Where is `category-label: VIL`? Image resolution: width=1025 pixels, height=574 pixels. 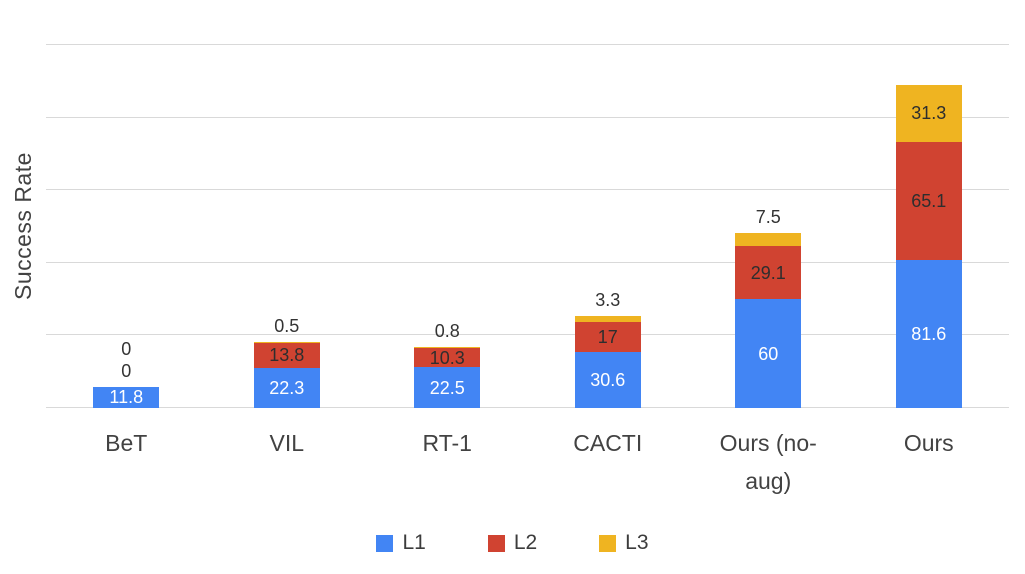 category-label: VIL is located at coordinates (287, 462).